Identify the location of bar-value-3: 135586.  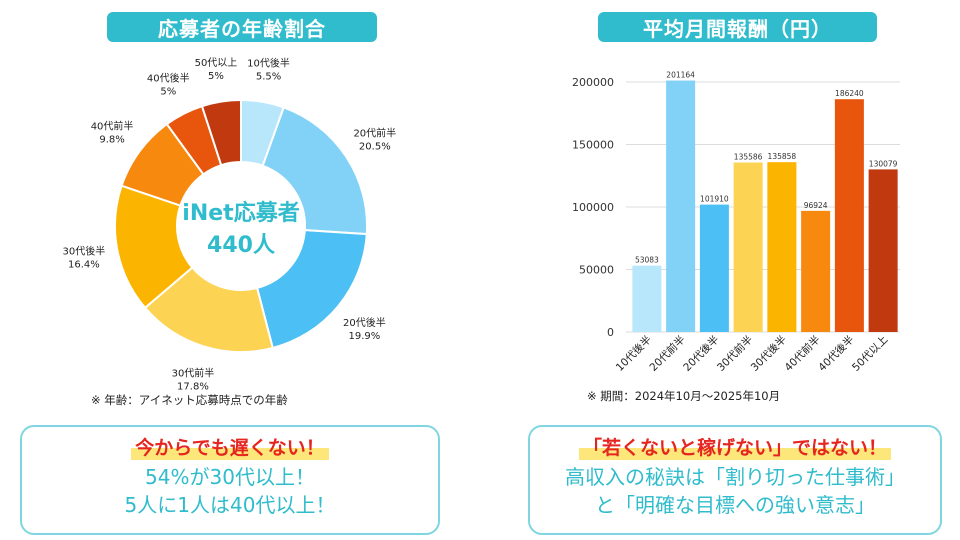
(748, 157).